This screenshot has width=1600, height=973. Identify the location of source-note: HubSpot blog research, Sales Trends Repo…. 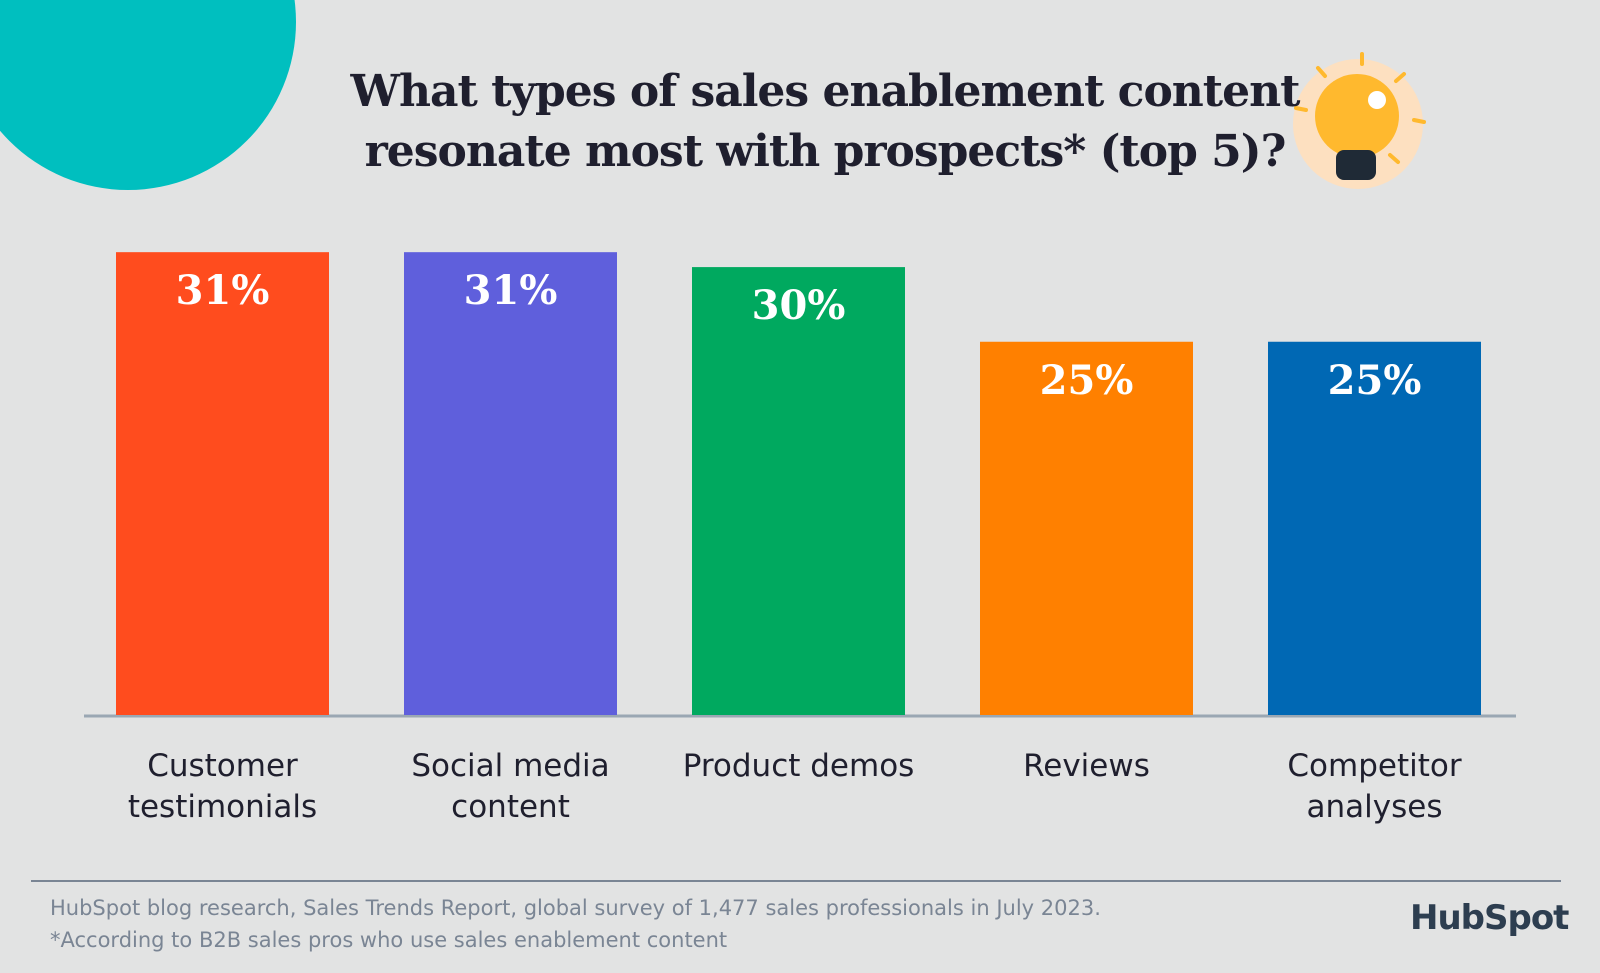
(575, 908).